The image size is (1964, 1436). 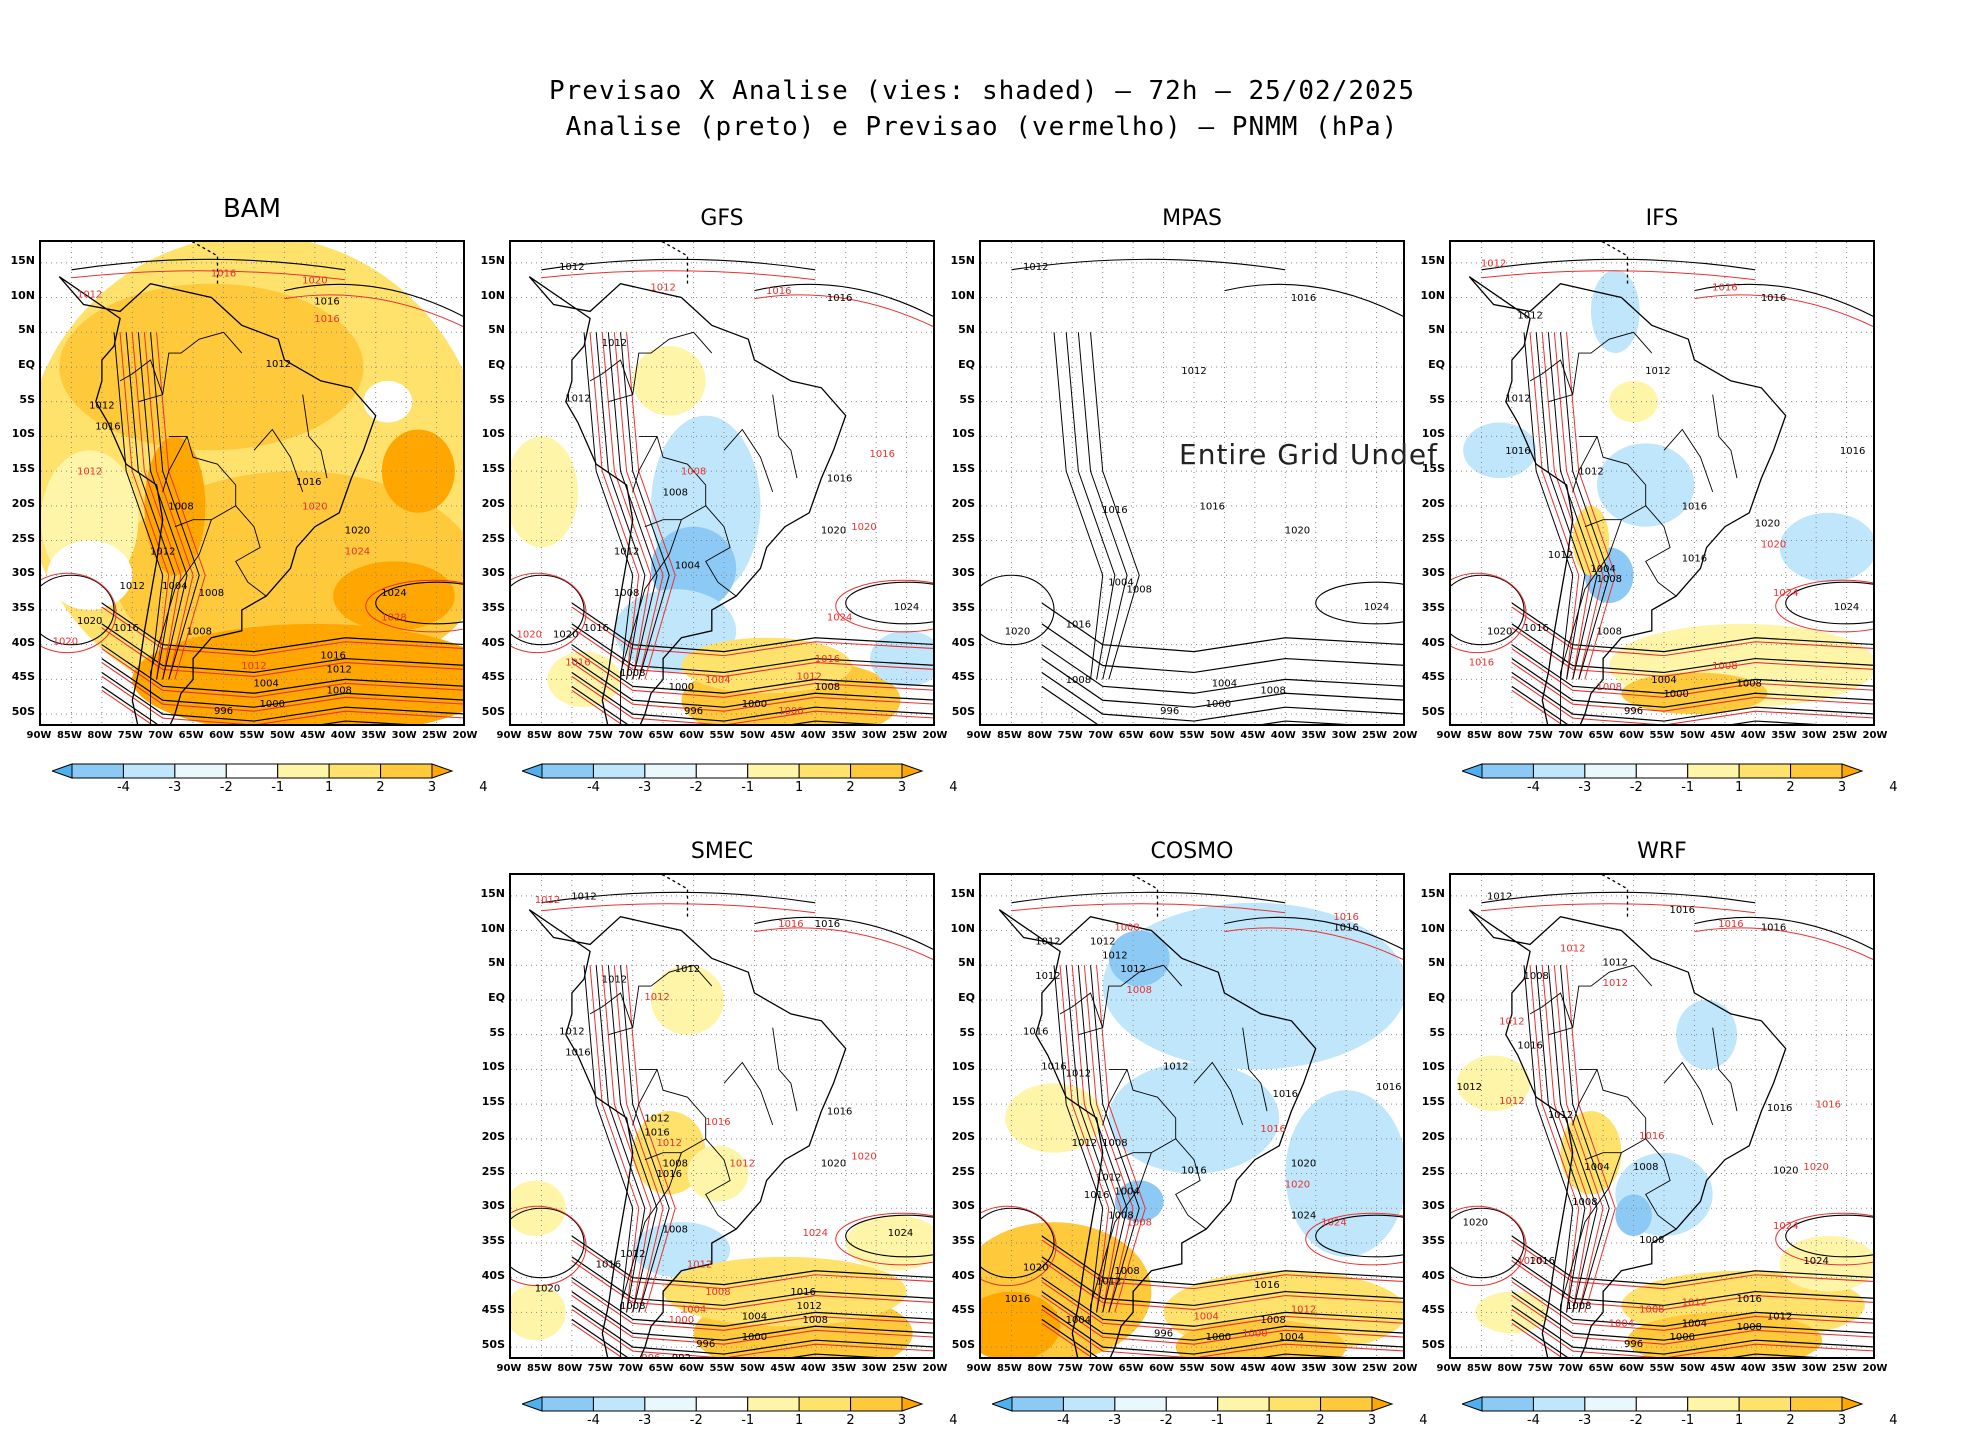 I want to click on lon-tick-label: 35W, so click(x=1784, y=1368).